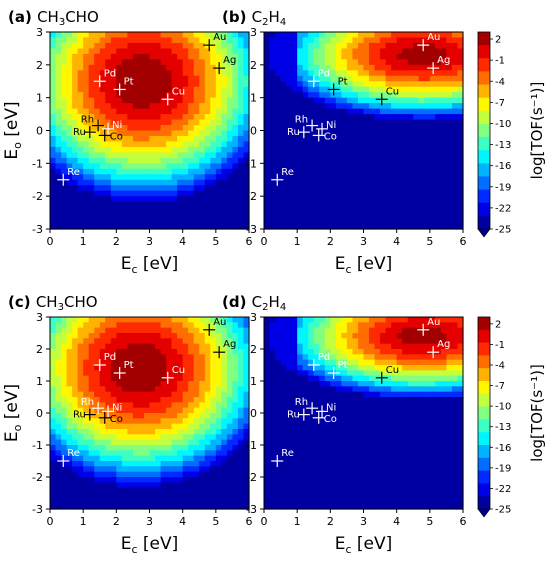 The image size is (554, 563). I want to click on metal-label: Co, so click(116, 136).